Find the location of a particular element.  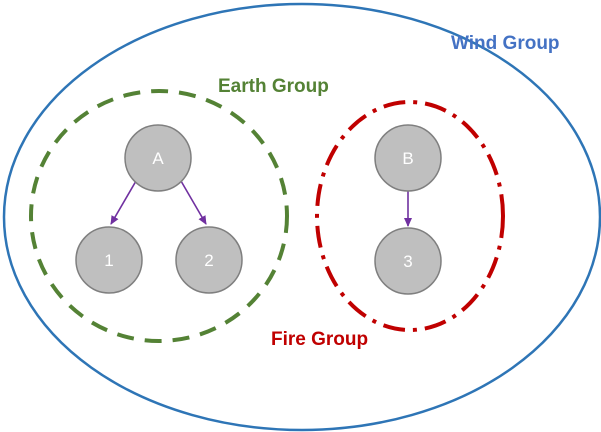

node-1-label: 1 is located at coordinates (108, 260).